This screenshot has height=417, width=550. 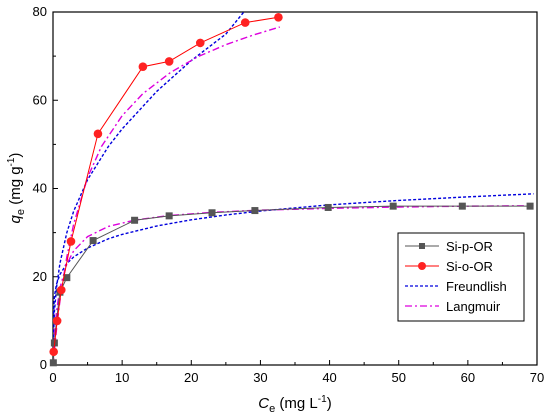 What do you see at coordinates (537, 377) in the screenshot?
I see `x-tick-label: 70` at bounding box center [537, 377].